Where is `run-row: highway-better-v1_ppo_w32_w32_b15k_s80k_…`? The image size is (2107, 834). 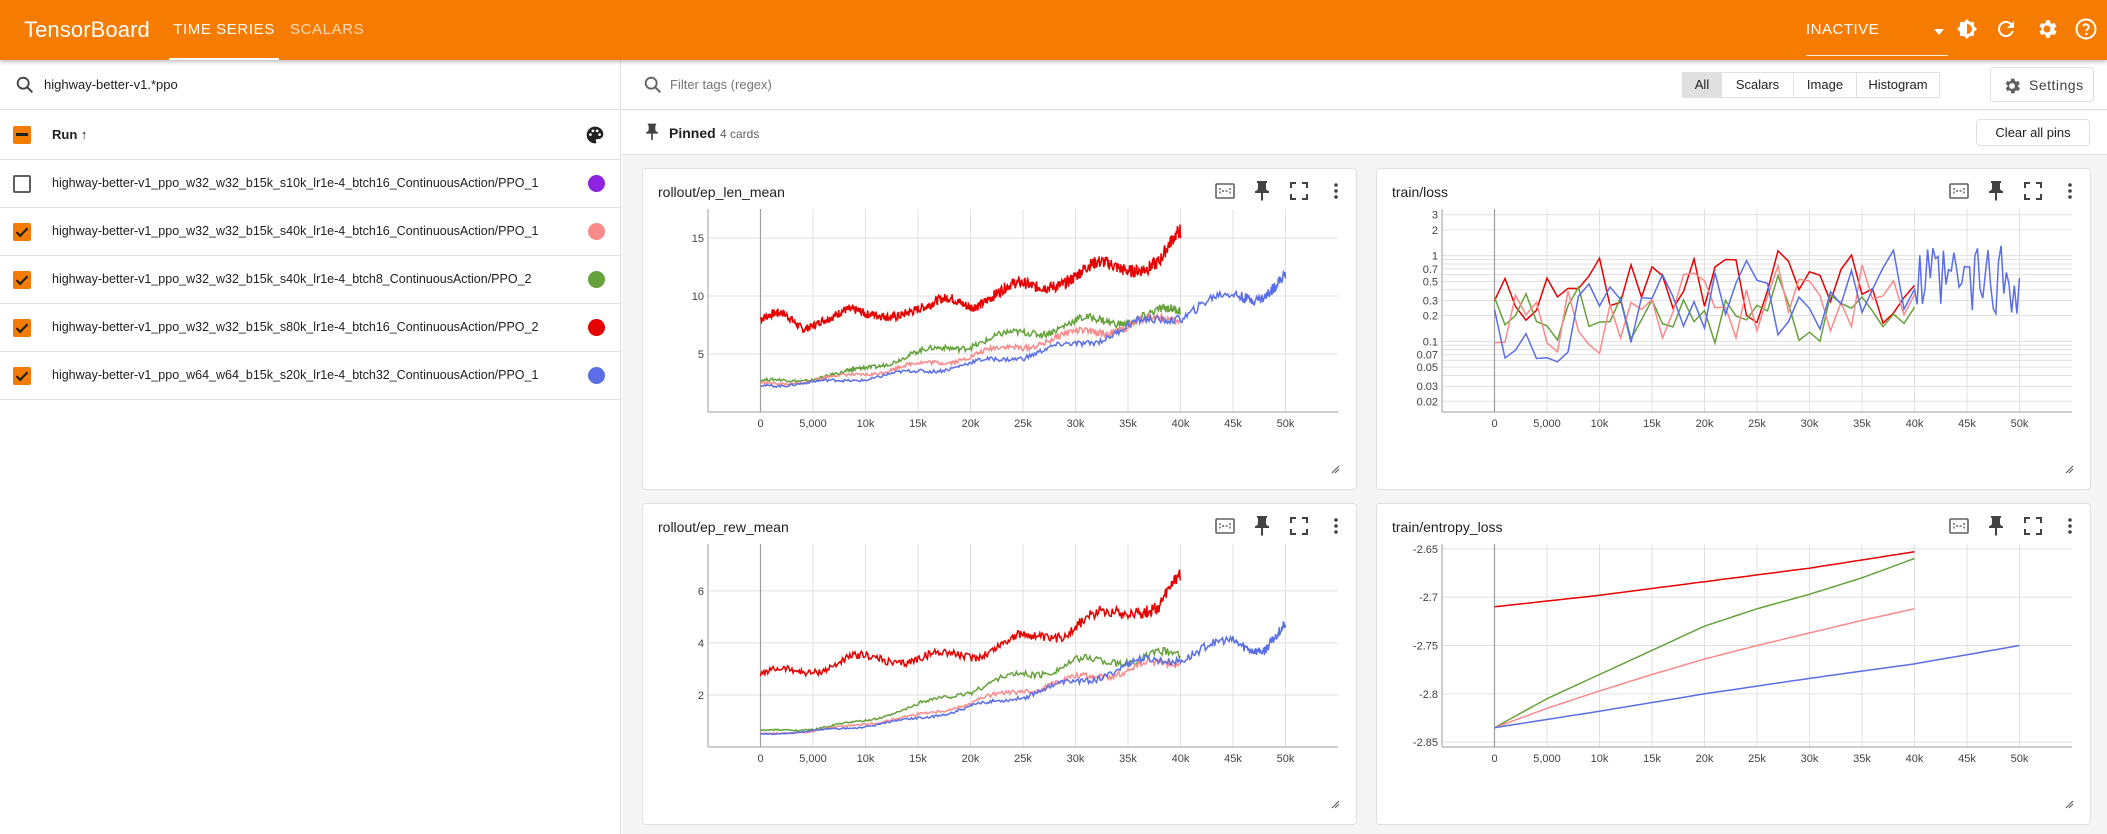
run-row: highway-better-v1_ppo_w32_w32_b15k_s80k_… is located at coordinates (310, 328).